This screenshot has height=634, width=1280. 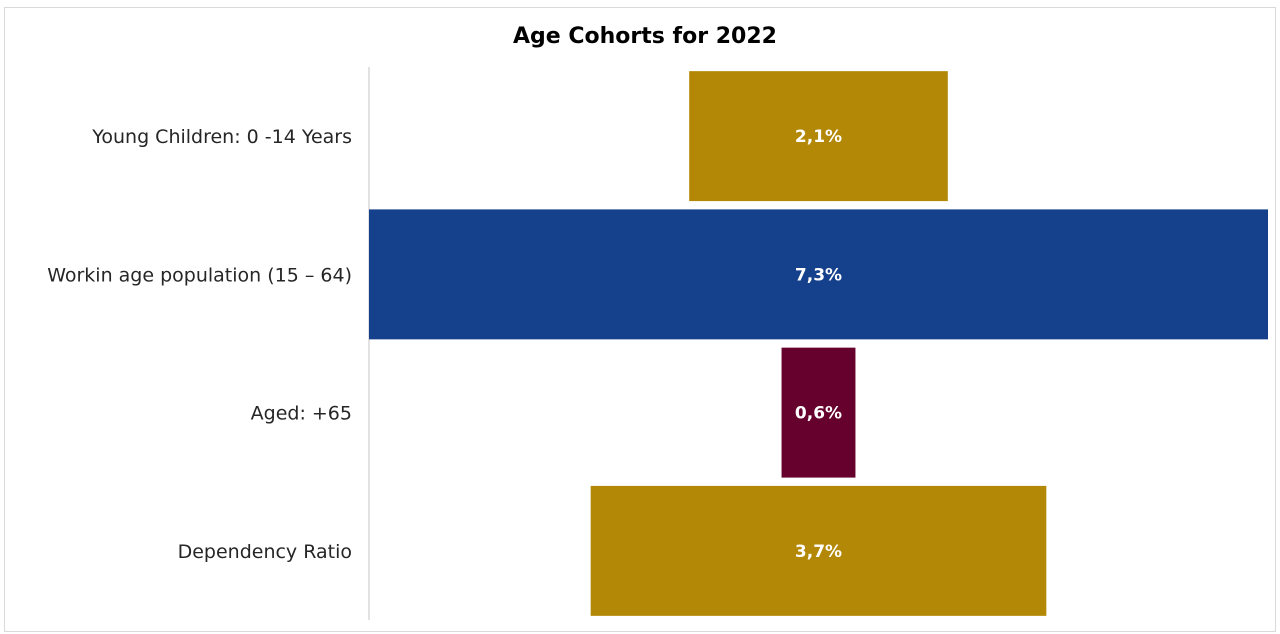 What do you see at coordinates (301, 414) in the screenshot?
I see `category-label-2: Aged: +65` at bounding box center [301, 414].